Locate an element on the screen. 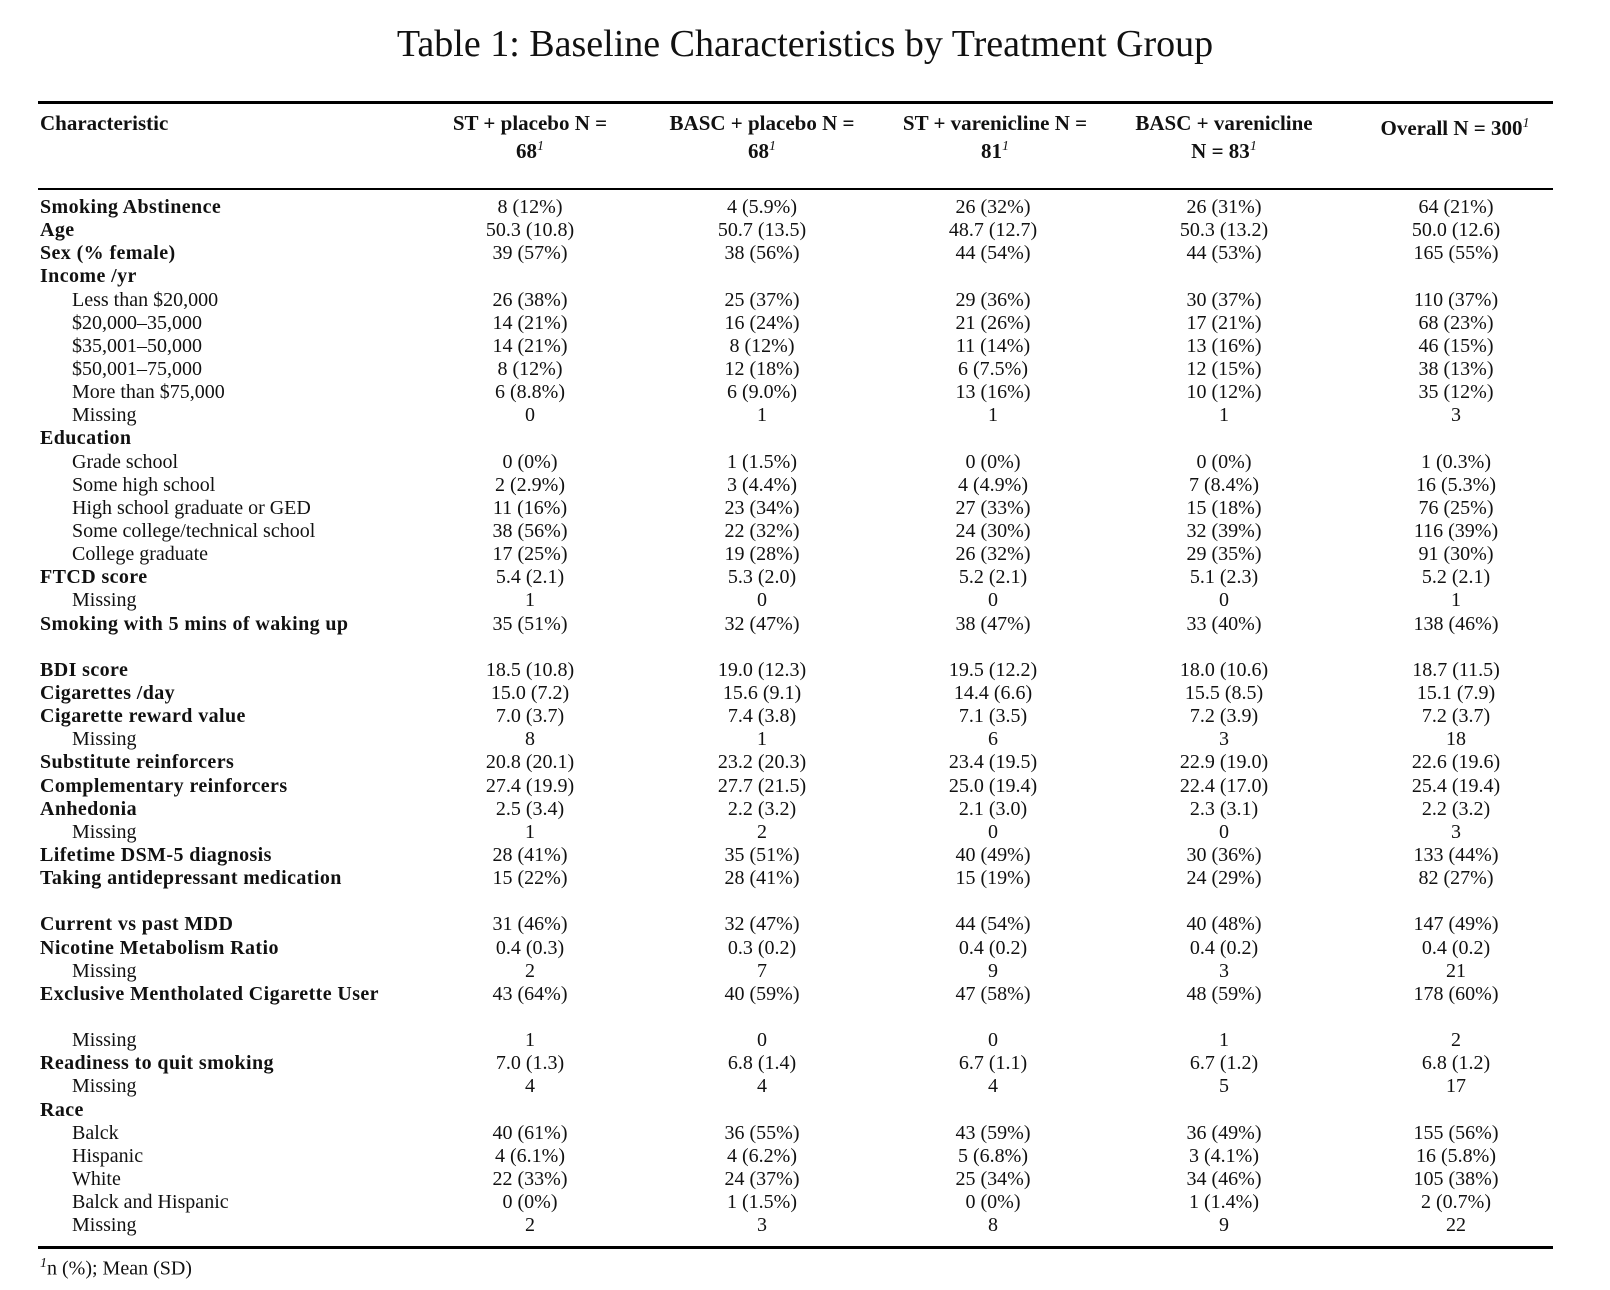 Image resolution: width=1610 pixels, height=1290 pixels. table-cell: 133 (44%) is located at coordinates (1456, 854).